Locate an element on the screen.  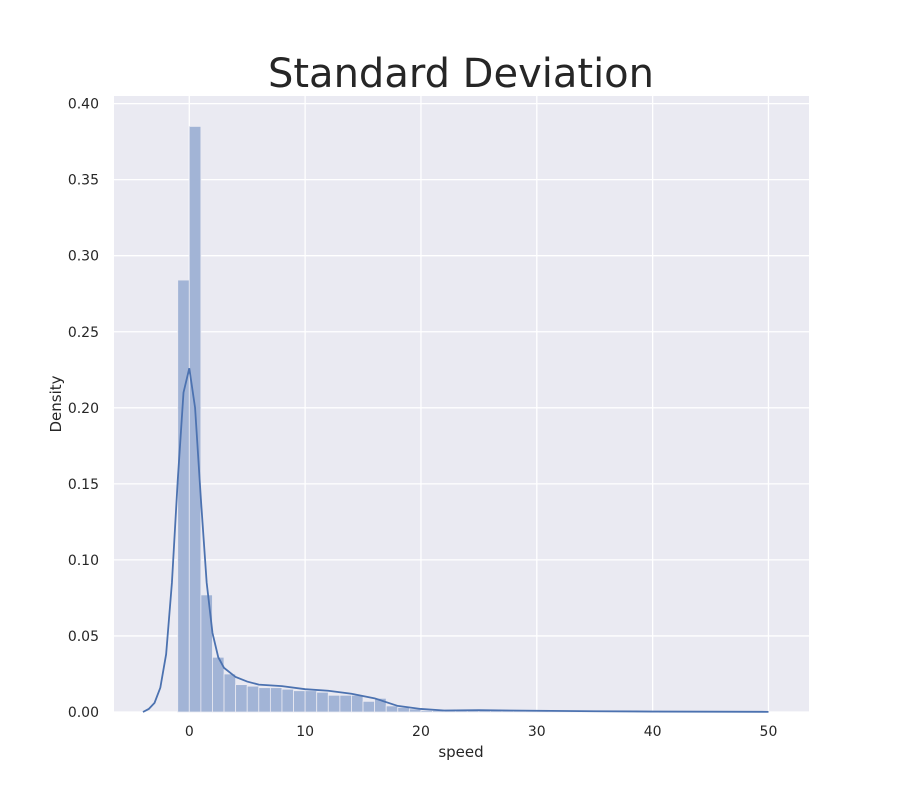
y-axis-label: Density is located at coordinates (56, 403).